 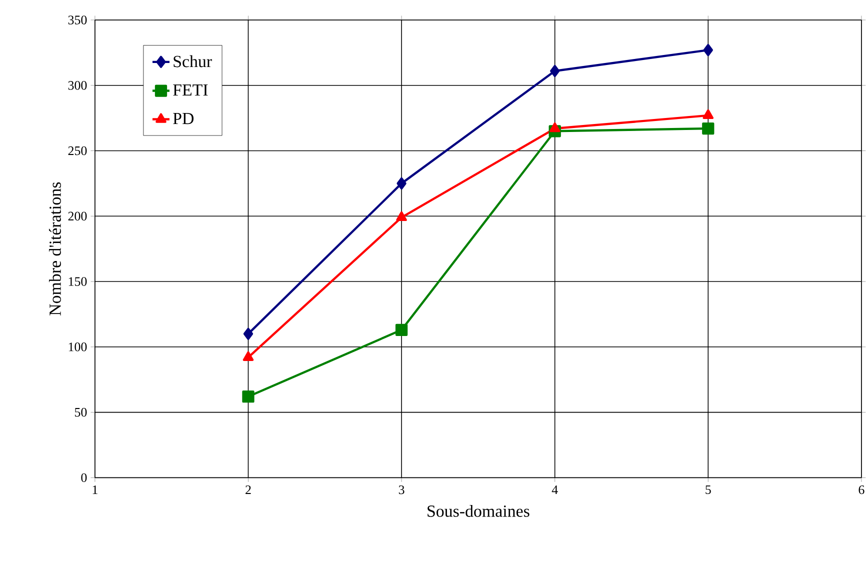 I want to click on y-tick-label: 0, so click(x=84, y=478).